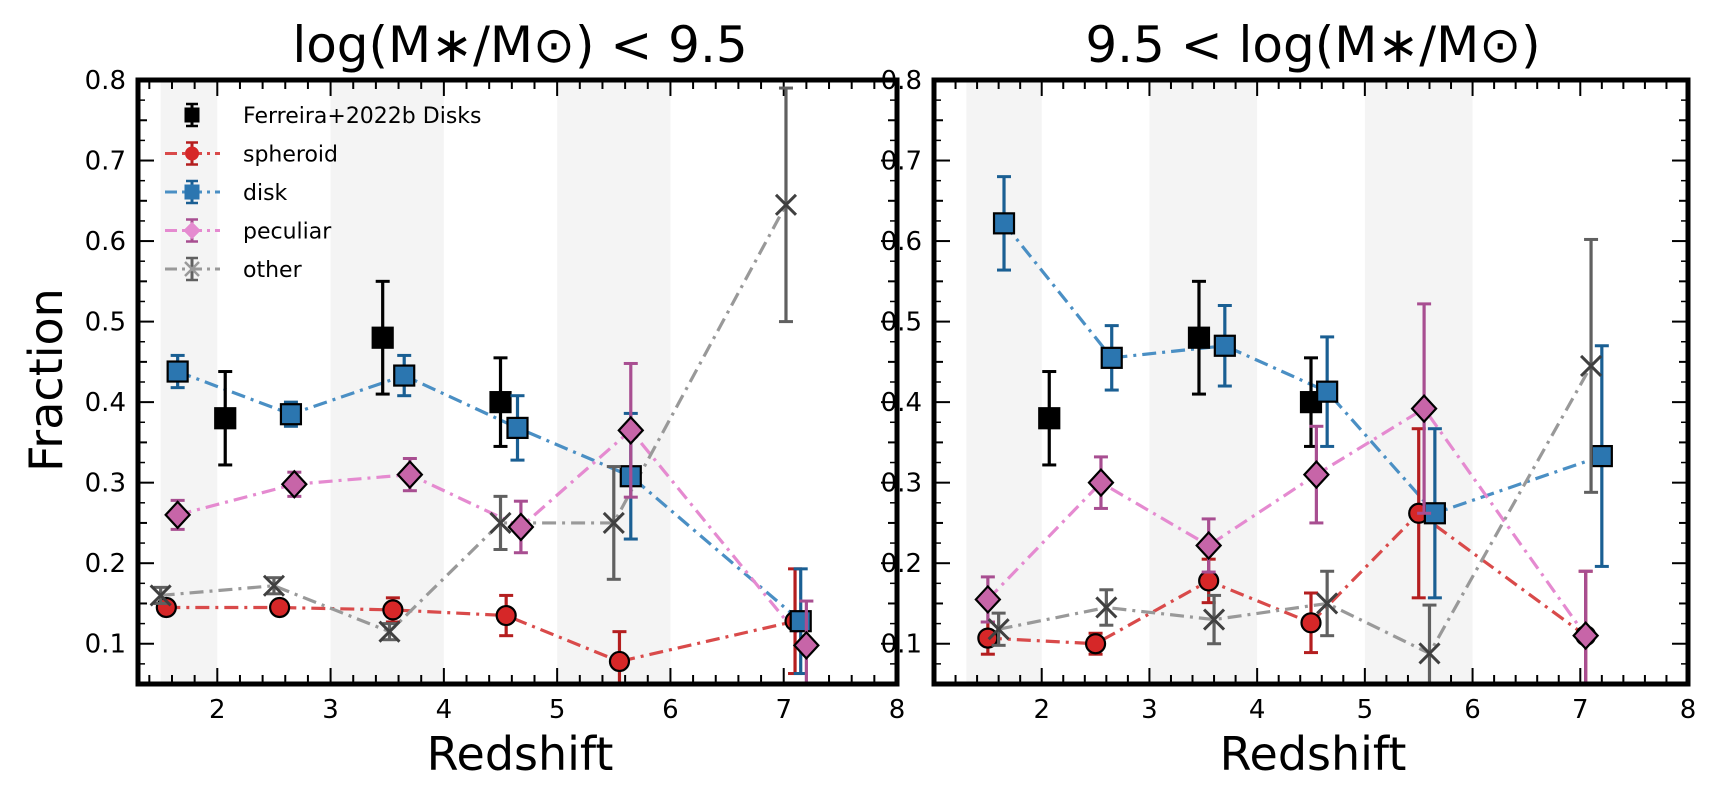 The height and width of the screenshot is (805, 1719). I want to click on panel-1-x-tick-label: 6, so click(1472, 710).